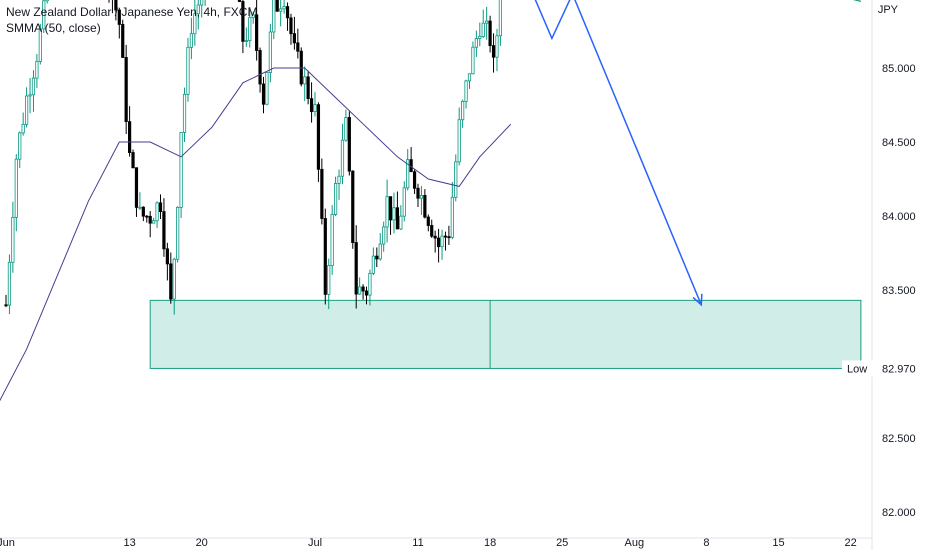 This screenshot has height=555, width=932. I want to click on y-tick-label: 82.000, so click(899, 513).